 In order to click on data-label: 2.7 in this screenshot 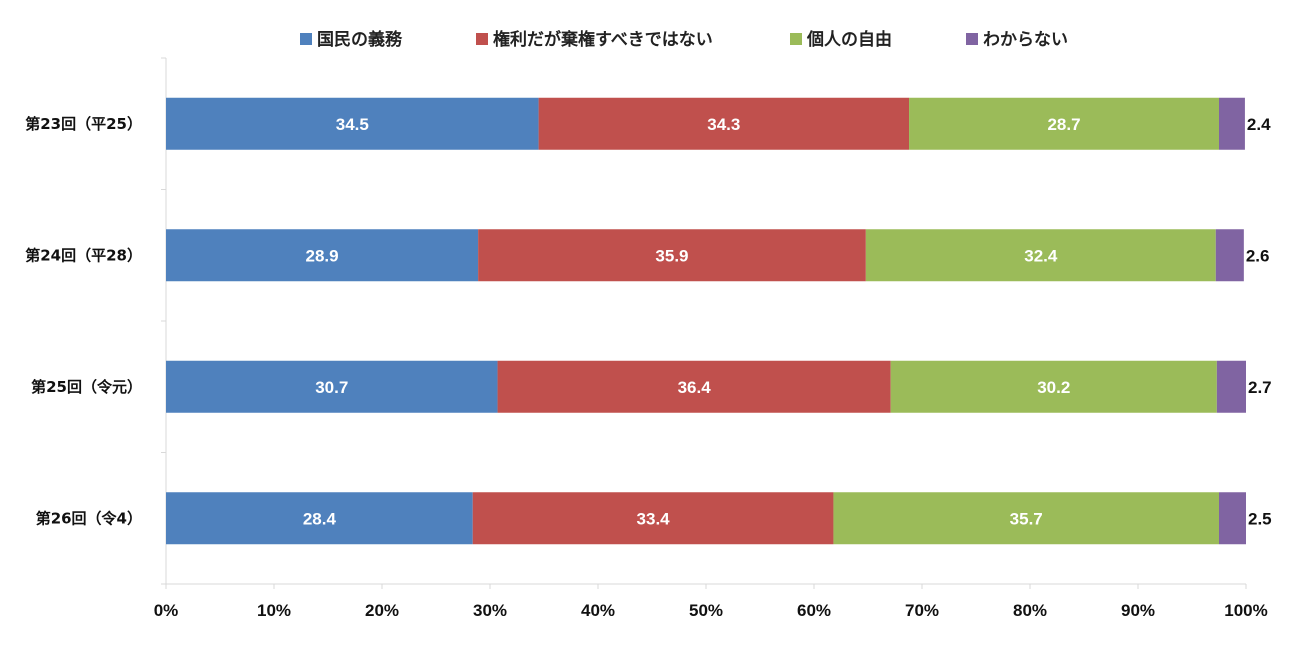, I will do `click(1260, 387)`.